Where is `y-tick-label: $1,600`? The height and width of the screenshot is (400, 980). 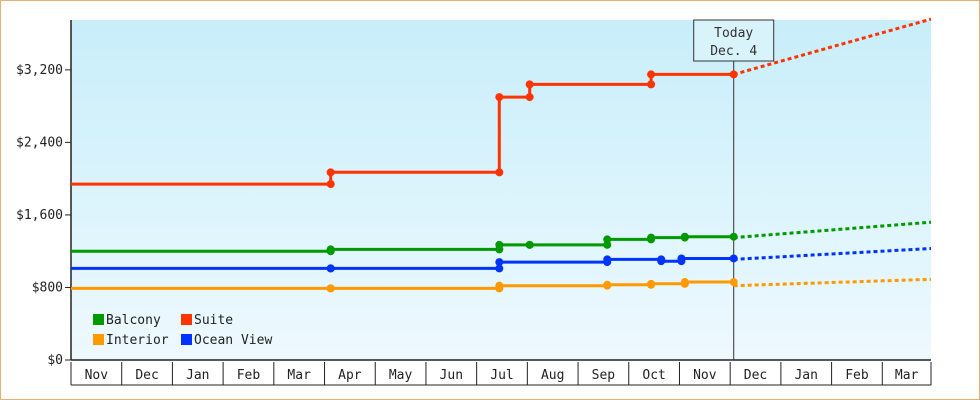
y-tick-label: $1,600 is located at coordinates (39, 215).